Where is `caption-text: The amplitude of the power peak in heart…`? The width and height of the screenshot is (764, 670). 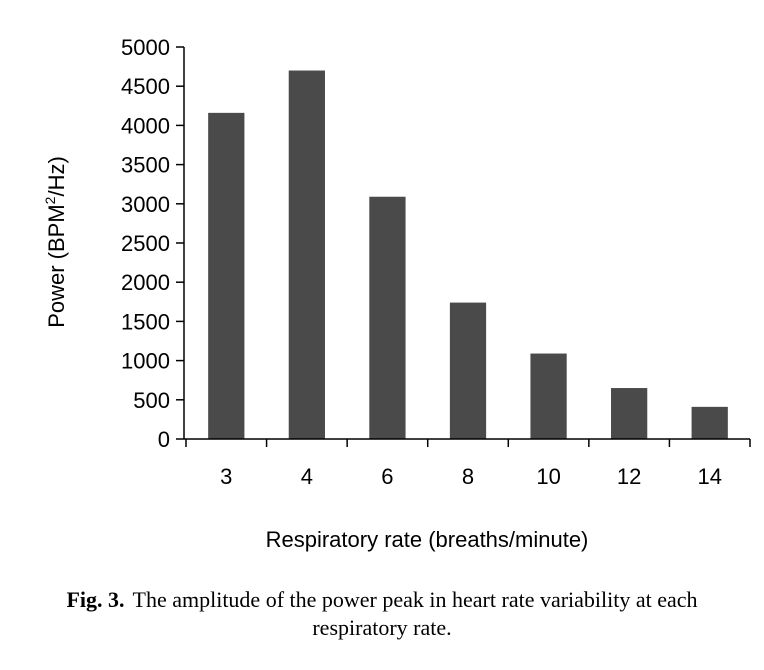 caption-text: The amplitude of the power peak in heart… is located at coordinates (415, 613).